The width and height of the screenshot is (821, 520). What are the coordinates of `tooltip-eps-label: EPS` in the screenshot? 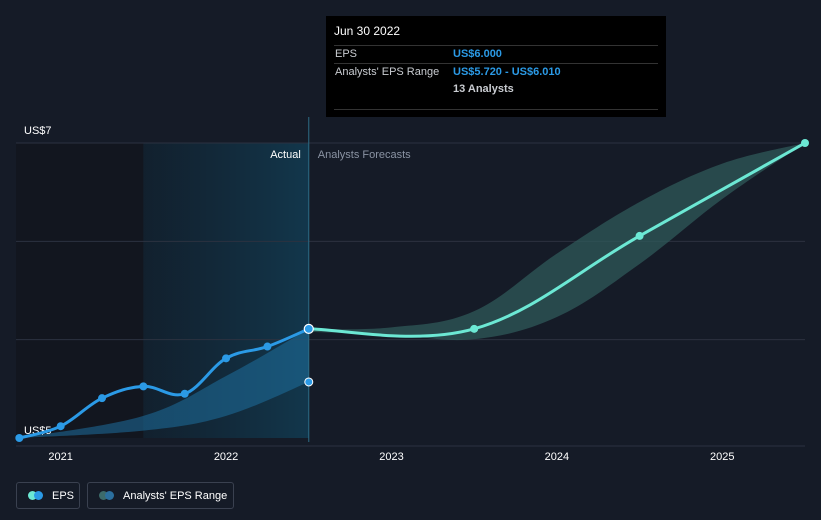 It's located at (346, 54).